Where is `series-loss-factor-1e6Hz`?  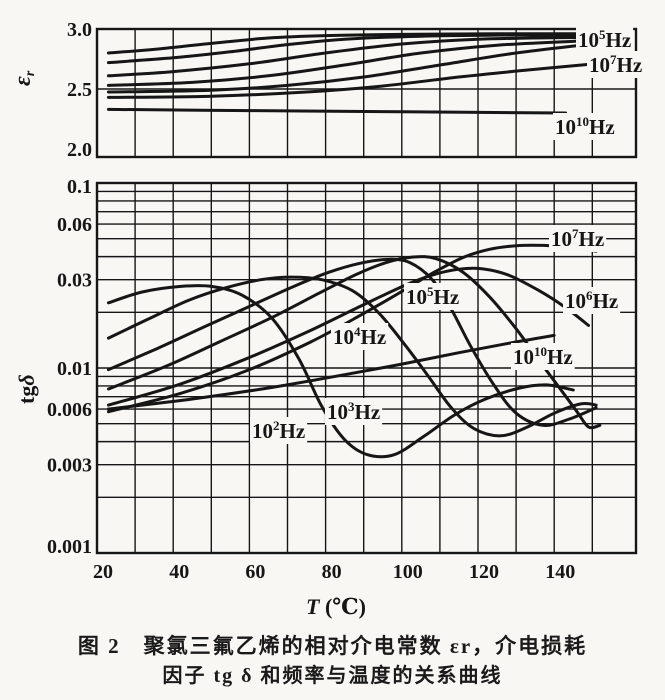
series-loss-factor-1e6Hz is located at coordinates (348, 336).